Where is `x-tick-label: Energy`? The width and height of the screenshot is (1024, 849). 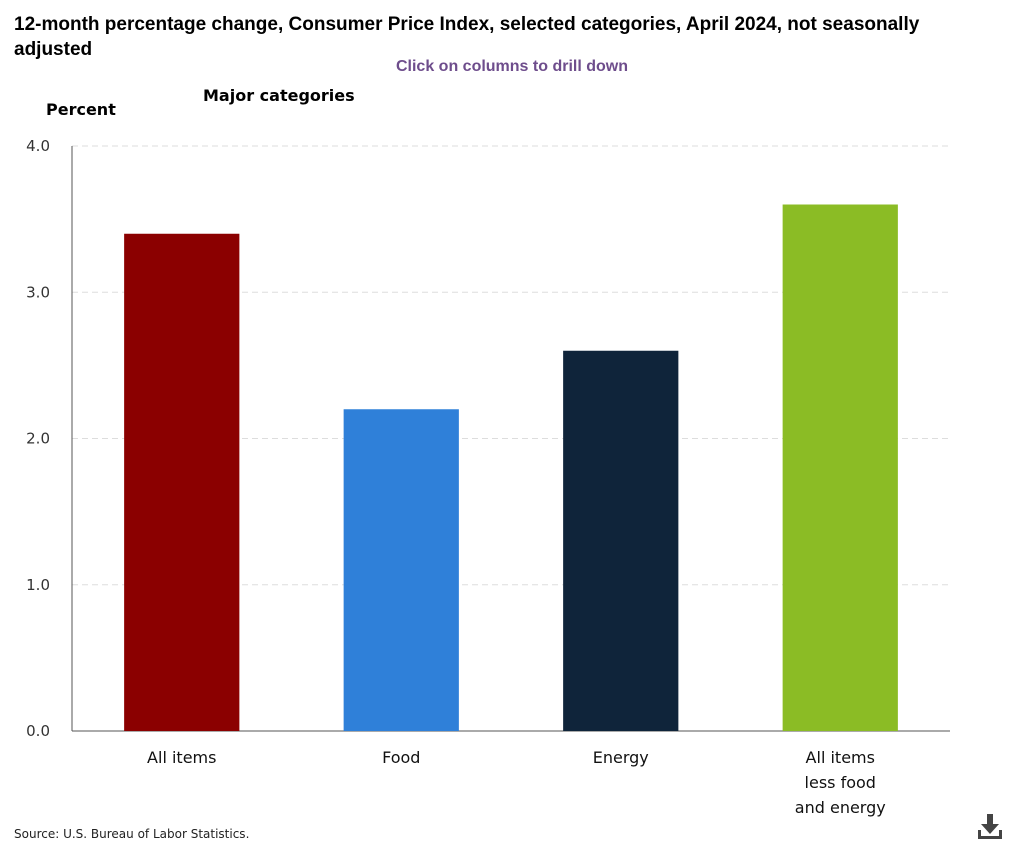
x-tick-label: Energy is located at coordinates (621, 757).